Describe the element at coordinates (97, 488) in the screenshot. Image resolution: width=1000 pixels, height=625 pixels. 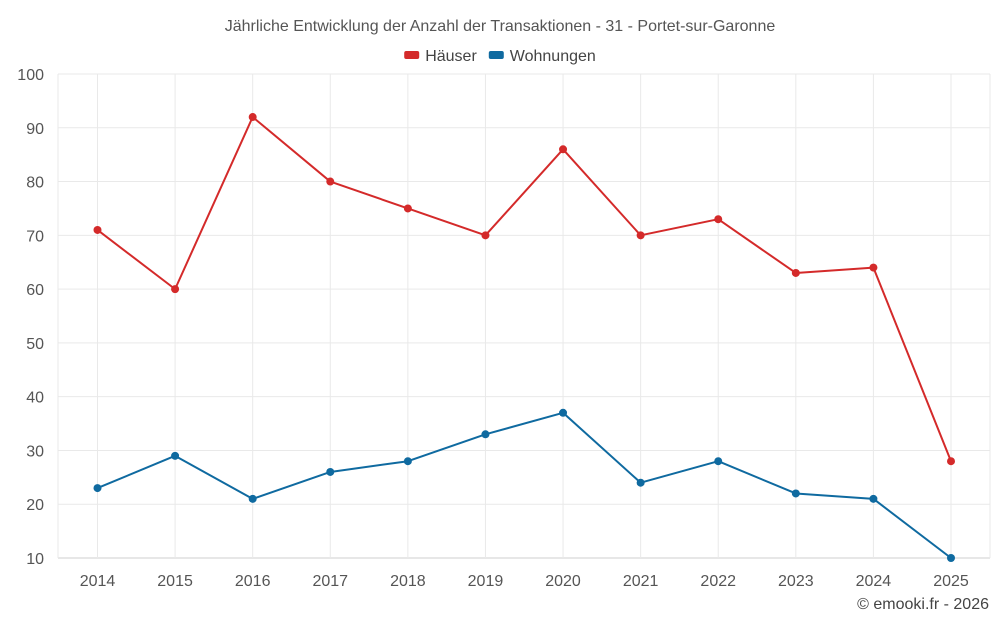
I see `data-point-wohnungen-2014` at that location.